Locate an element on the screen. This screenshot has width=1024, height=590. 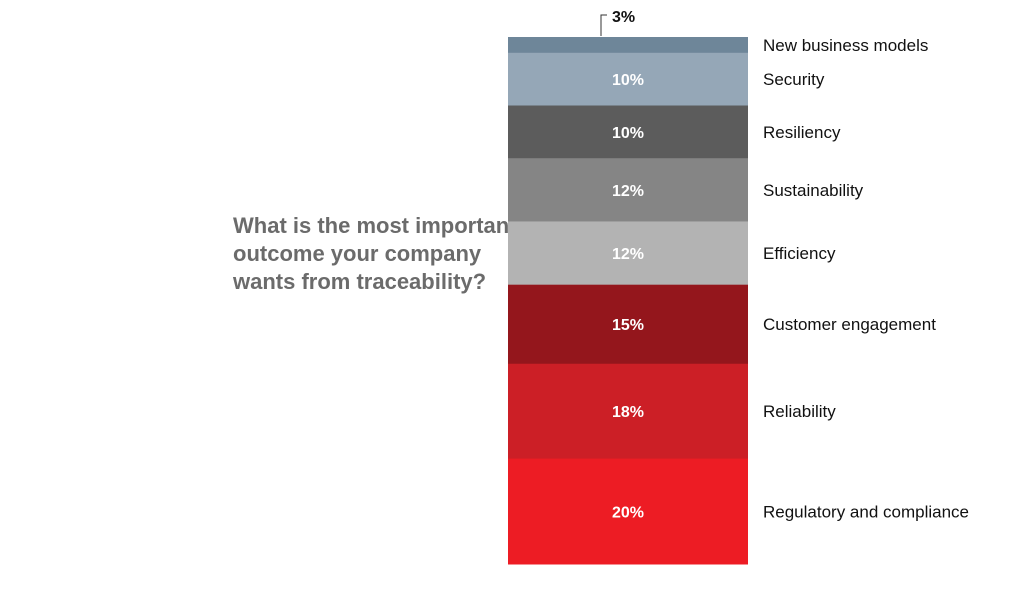
category-label: Security is located at coordinates (794, 79).